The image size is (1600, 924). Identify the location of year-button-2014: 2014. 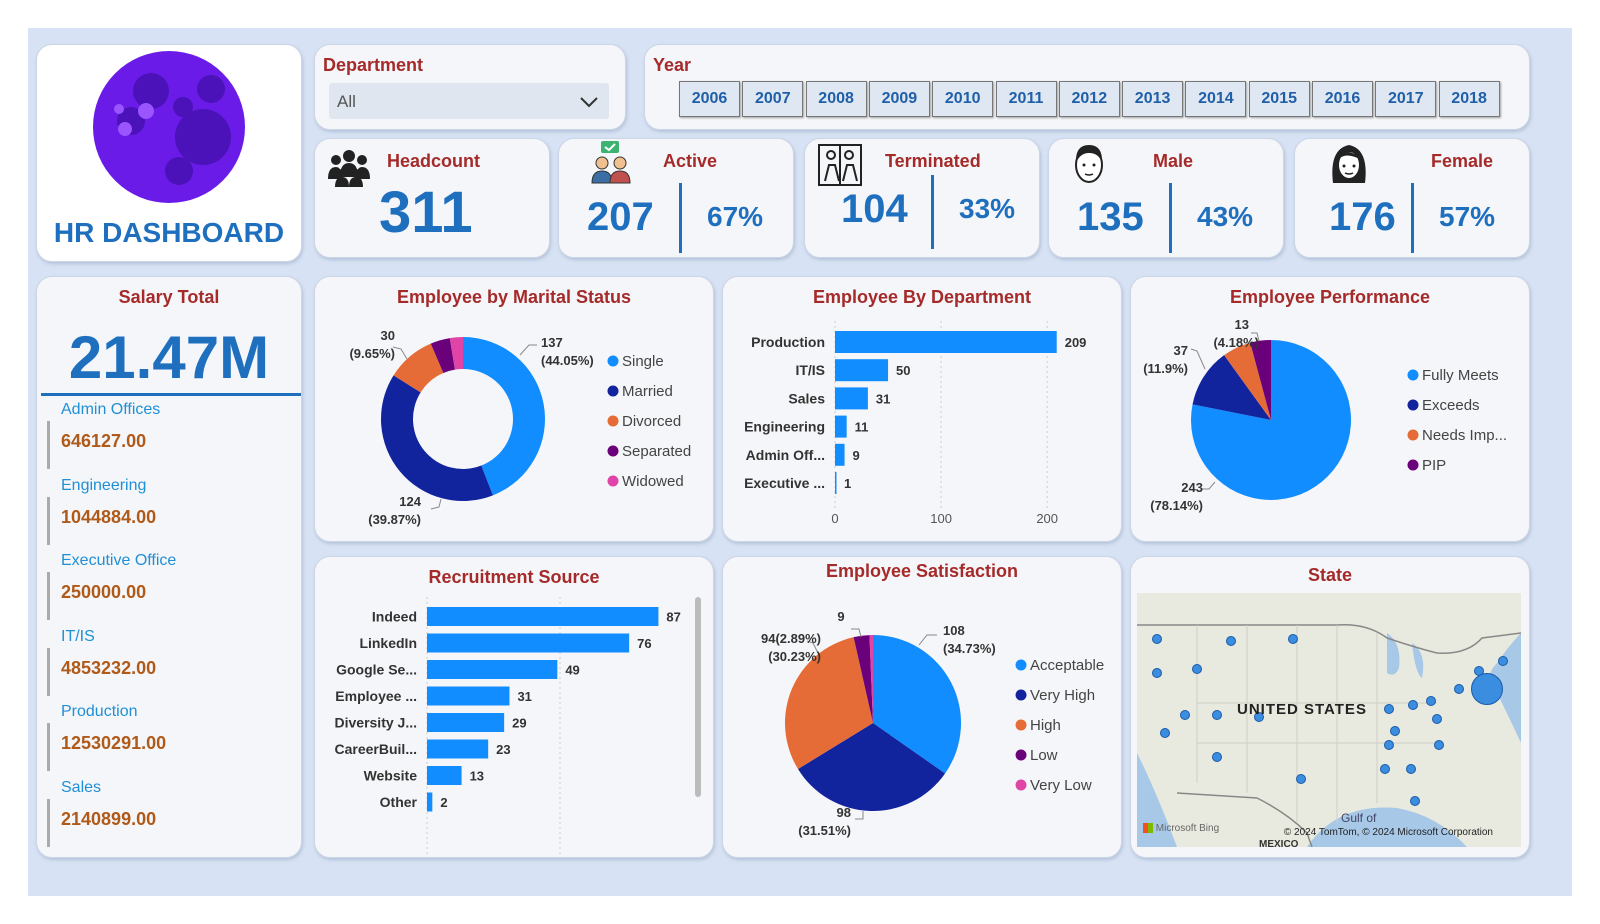
(1216, 99).